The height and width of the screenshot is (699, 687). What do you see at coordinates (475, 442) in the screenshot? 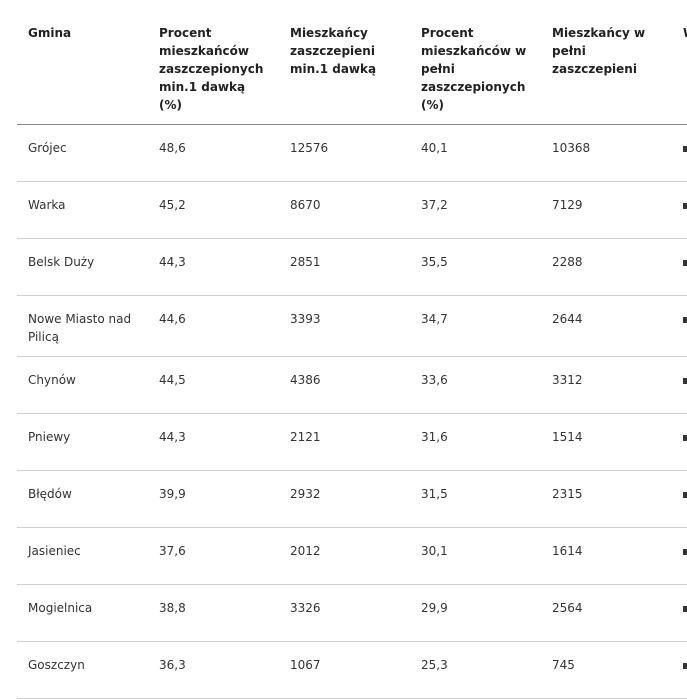
I see `cell-percent-fully: 31,6` at bounding box center [475, 442].